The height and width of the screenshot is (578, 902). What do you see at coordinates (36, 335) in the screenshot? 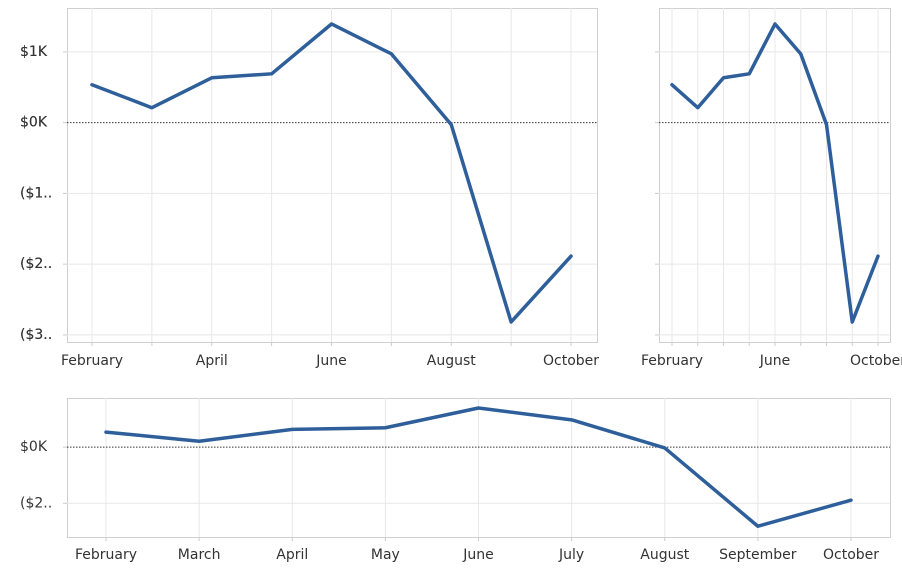
I see `y-tick-label: ($3..` at bounding box center [36, 335].